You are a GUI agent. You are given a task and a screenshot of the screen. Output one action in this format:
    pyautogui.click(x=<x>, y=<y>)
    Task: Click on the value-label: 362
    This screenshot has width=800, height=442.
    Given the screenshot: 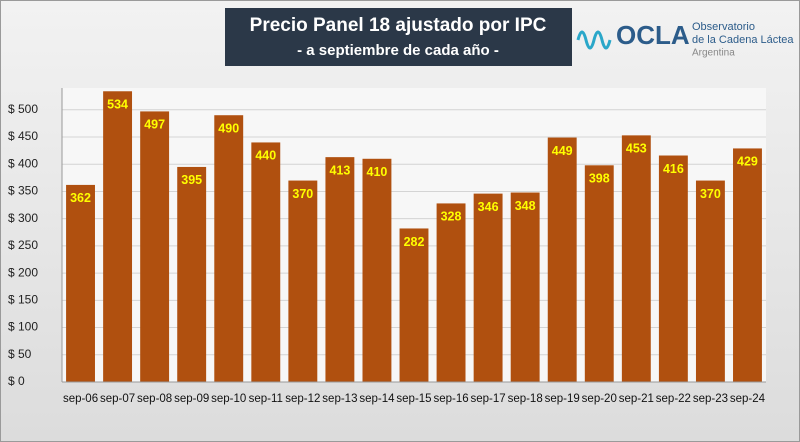 What is the action you would take?
    pyautogui.click(x=80, y=198)
    